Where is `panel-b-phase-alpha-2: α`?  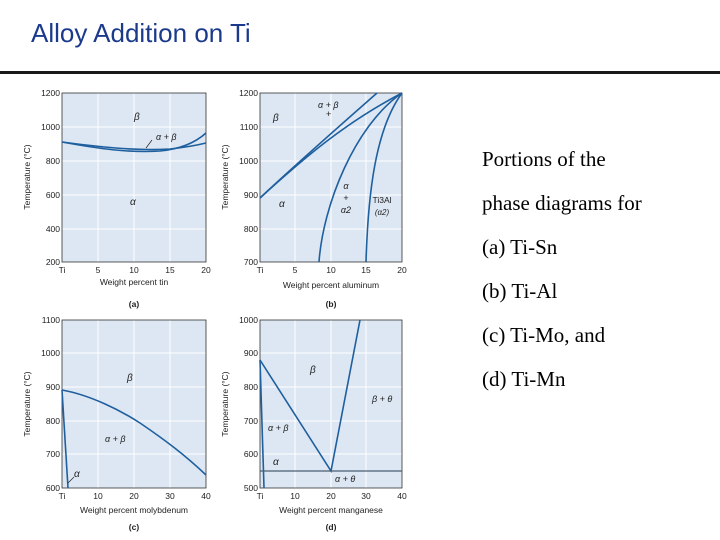 panel-b-phase-alpha-2: α is located at coordinates (346, 186).